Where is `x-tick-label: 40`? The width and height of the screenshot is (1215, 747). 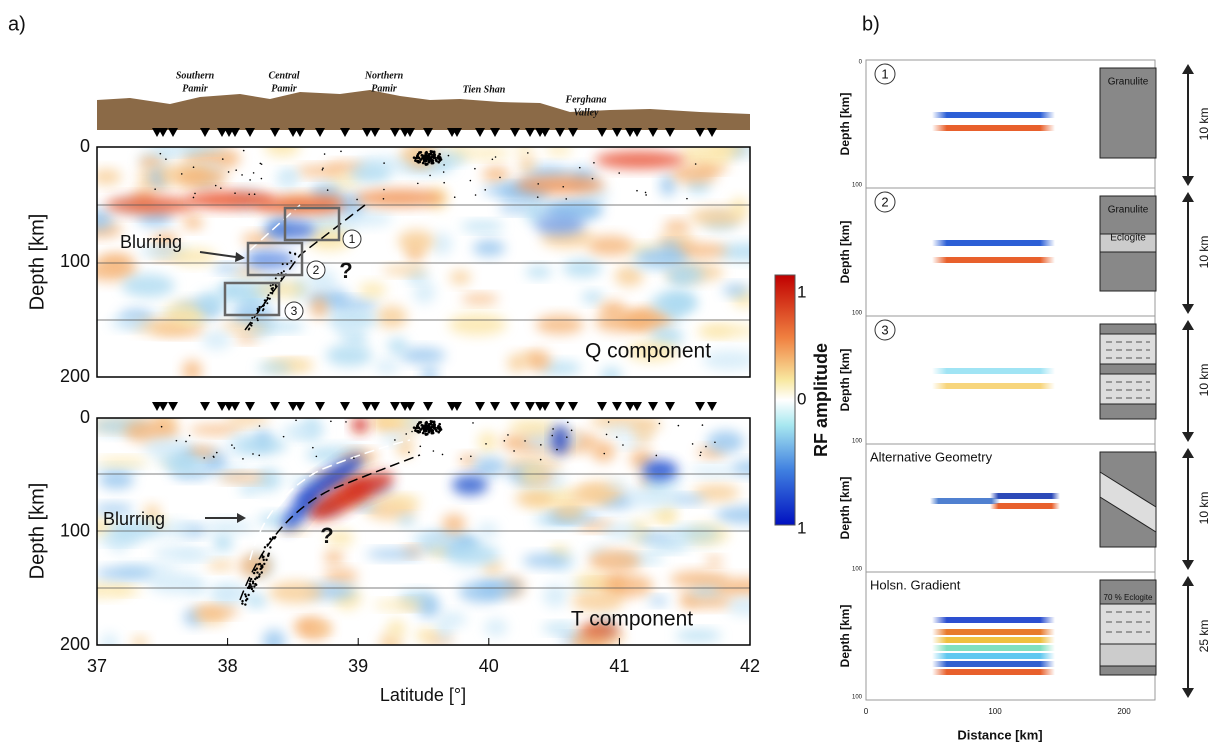
x-tick-label: 40 is located at coordinates (489, 666).